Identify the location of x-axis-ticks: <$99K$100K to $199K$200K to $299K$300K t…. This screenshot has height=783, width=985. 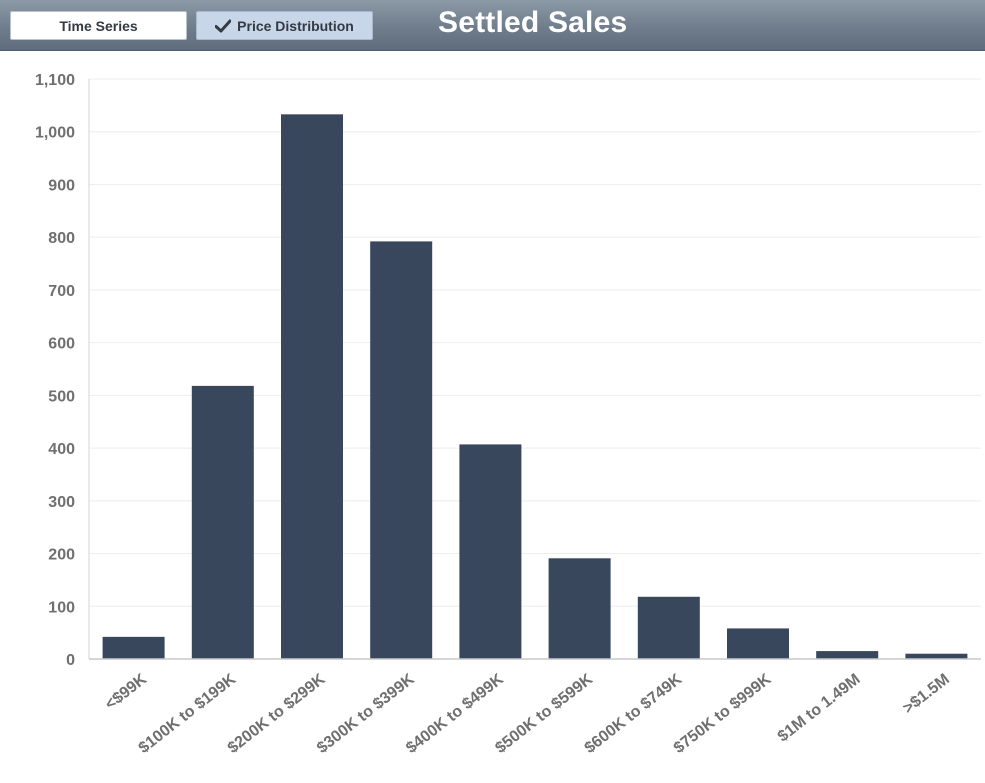
(527, 713).